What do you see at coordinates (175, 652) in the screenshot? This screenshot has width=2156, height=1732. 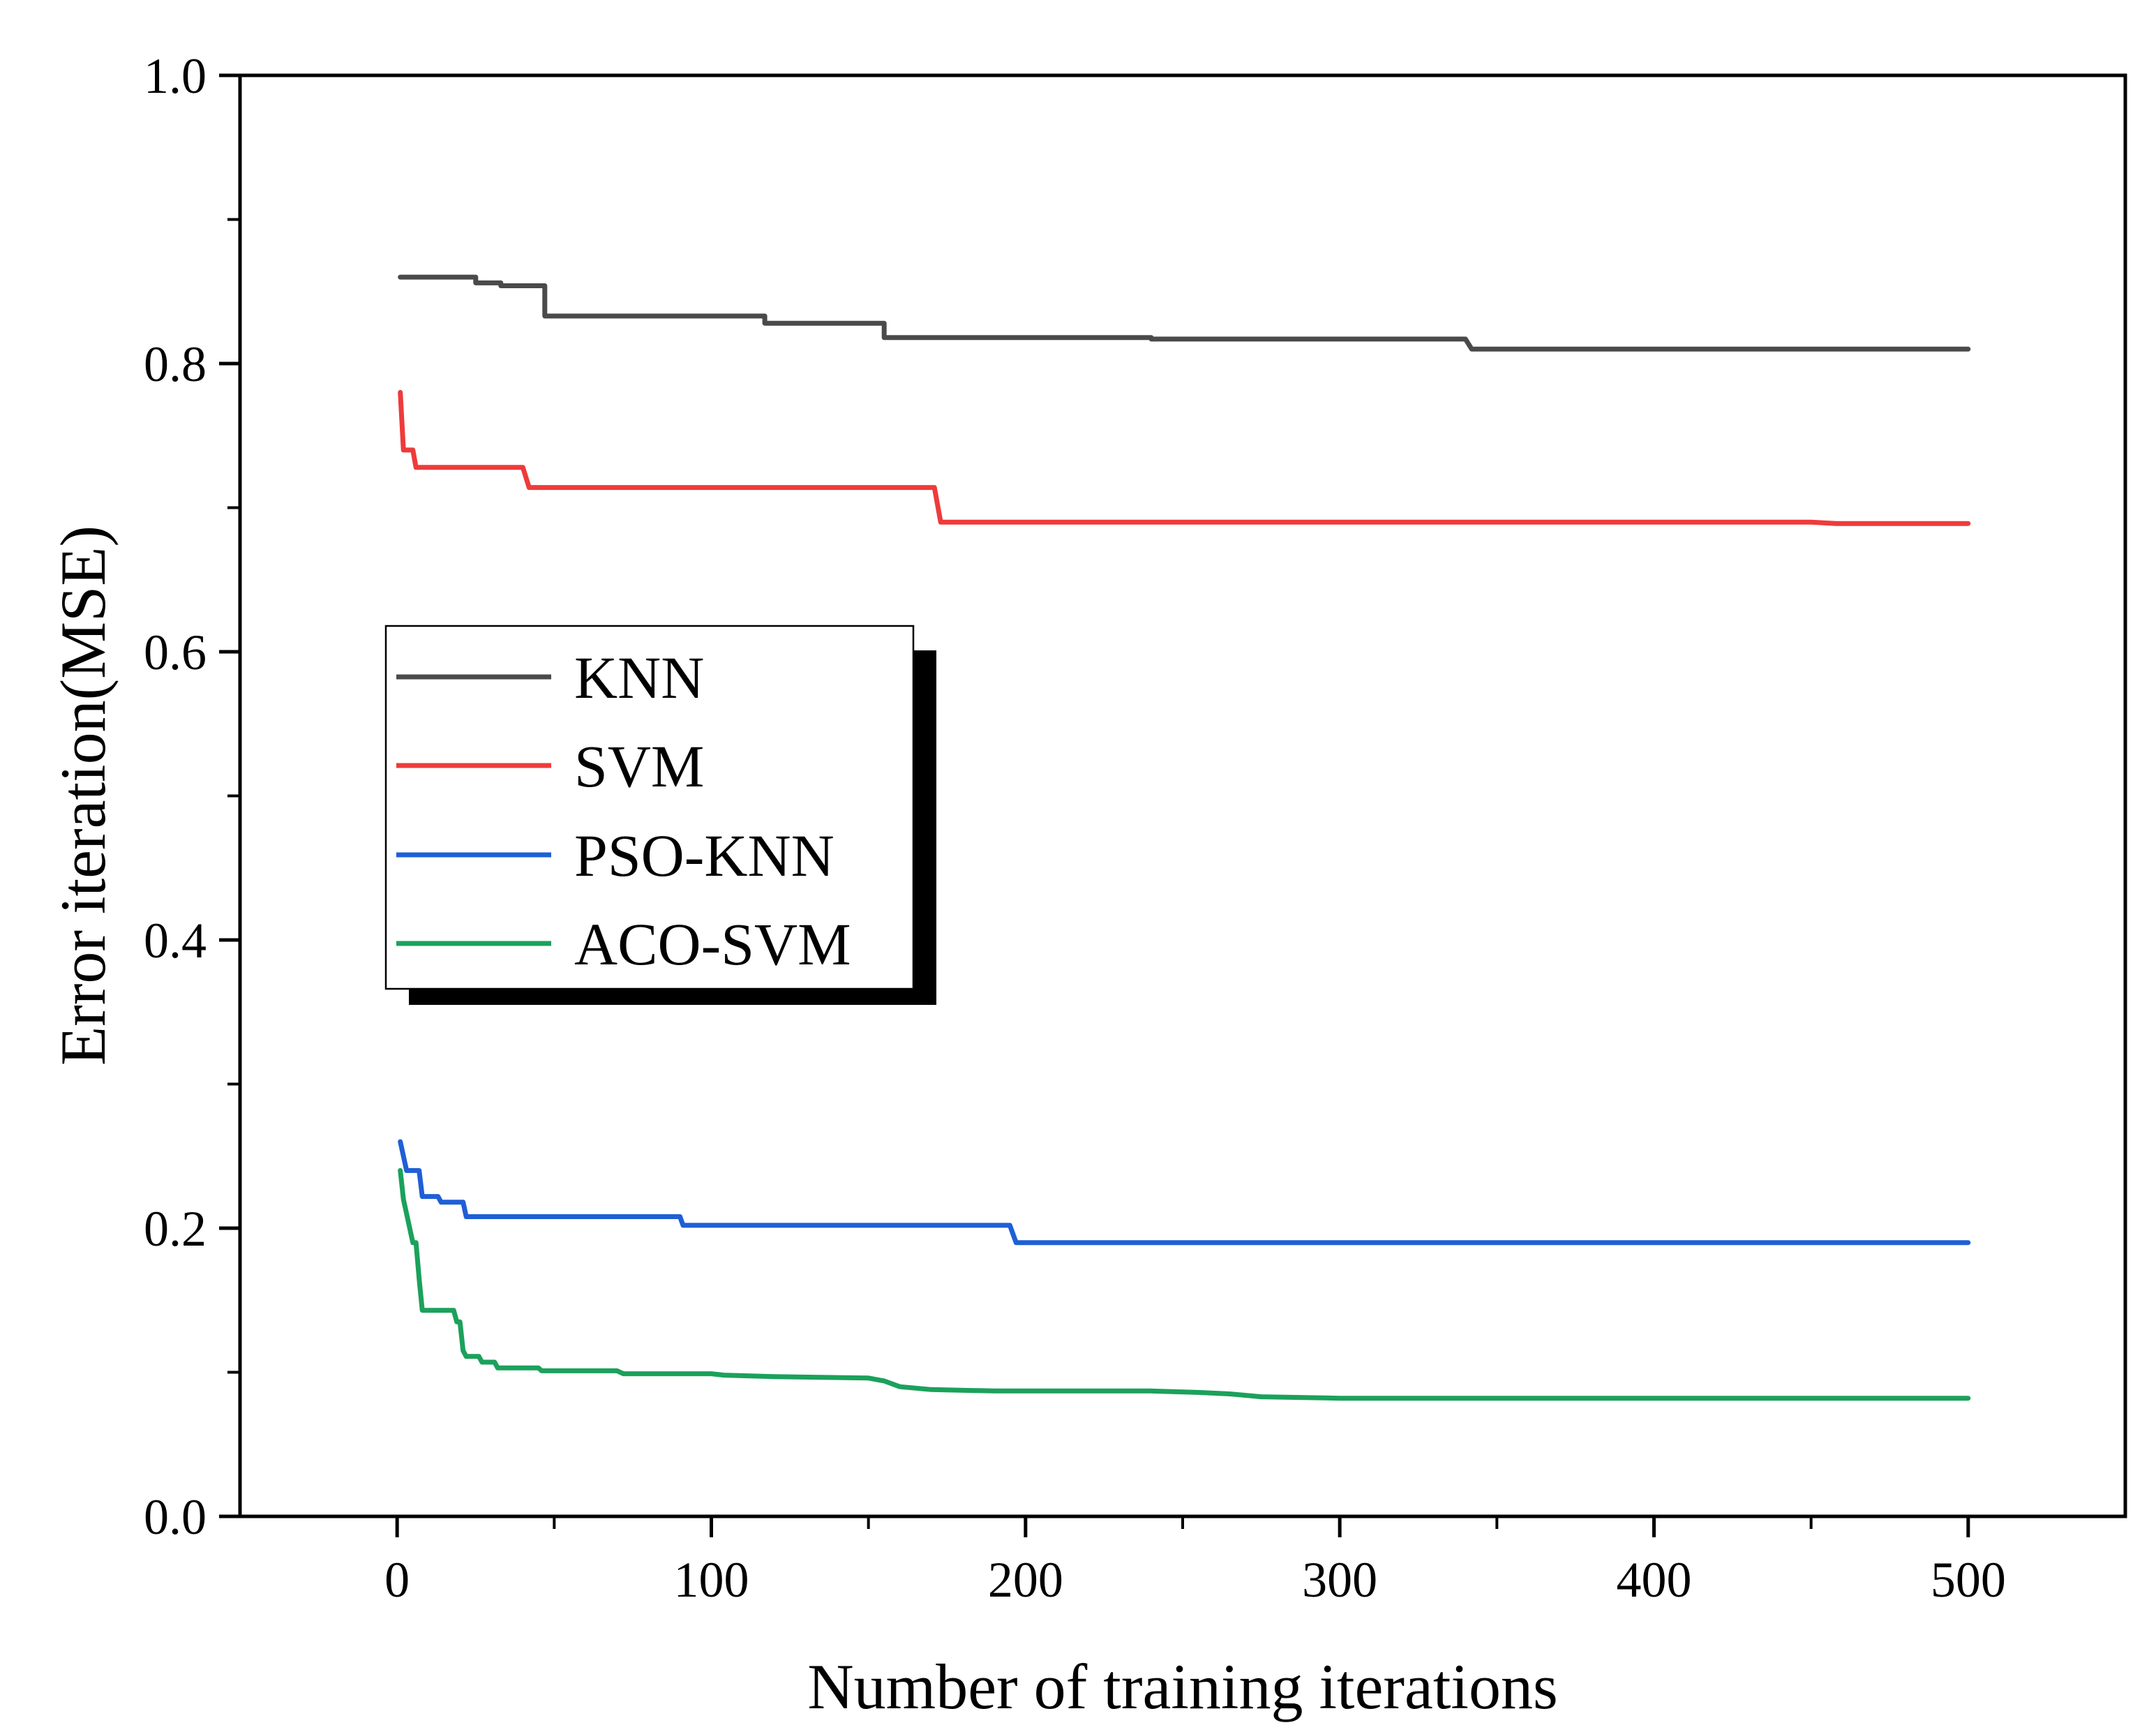 I see `y-tick-label: 0.6` at bounding box center [175, 652].